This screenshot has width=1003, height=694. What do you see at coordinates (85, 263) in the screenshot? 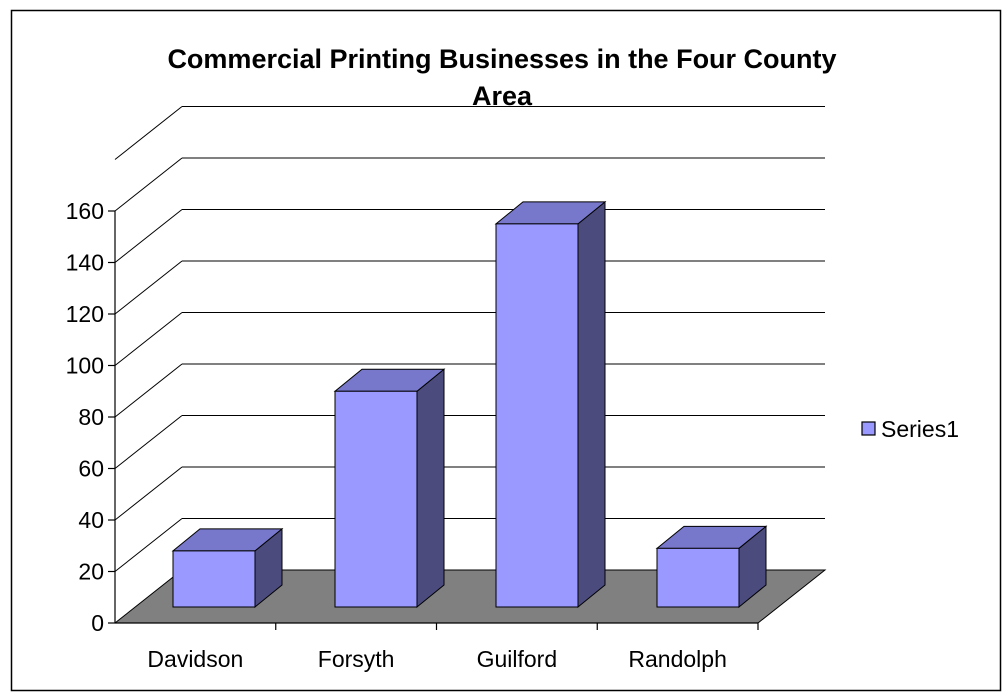
I see `y-tick-label: 140` at bounding box center [85, 263].